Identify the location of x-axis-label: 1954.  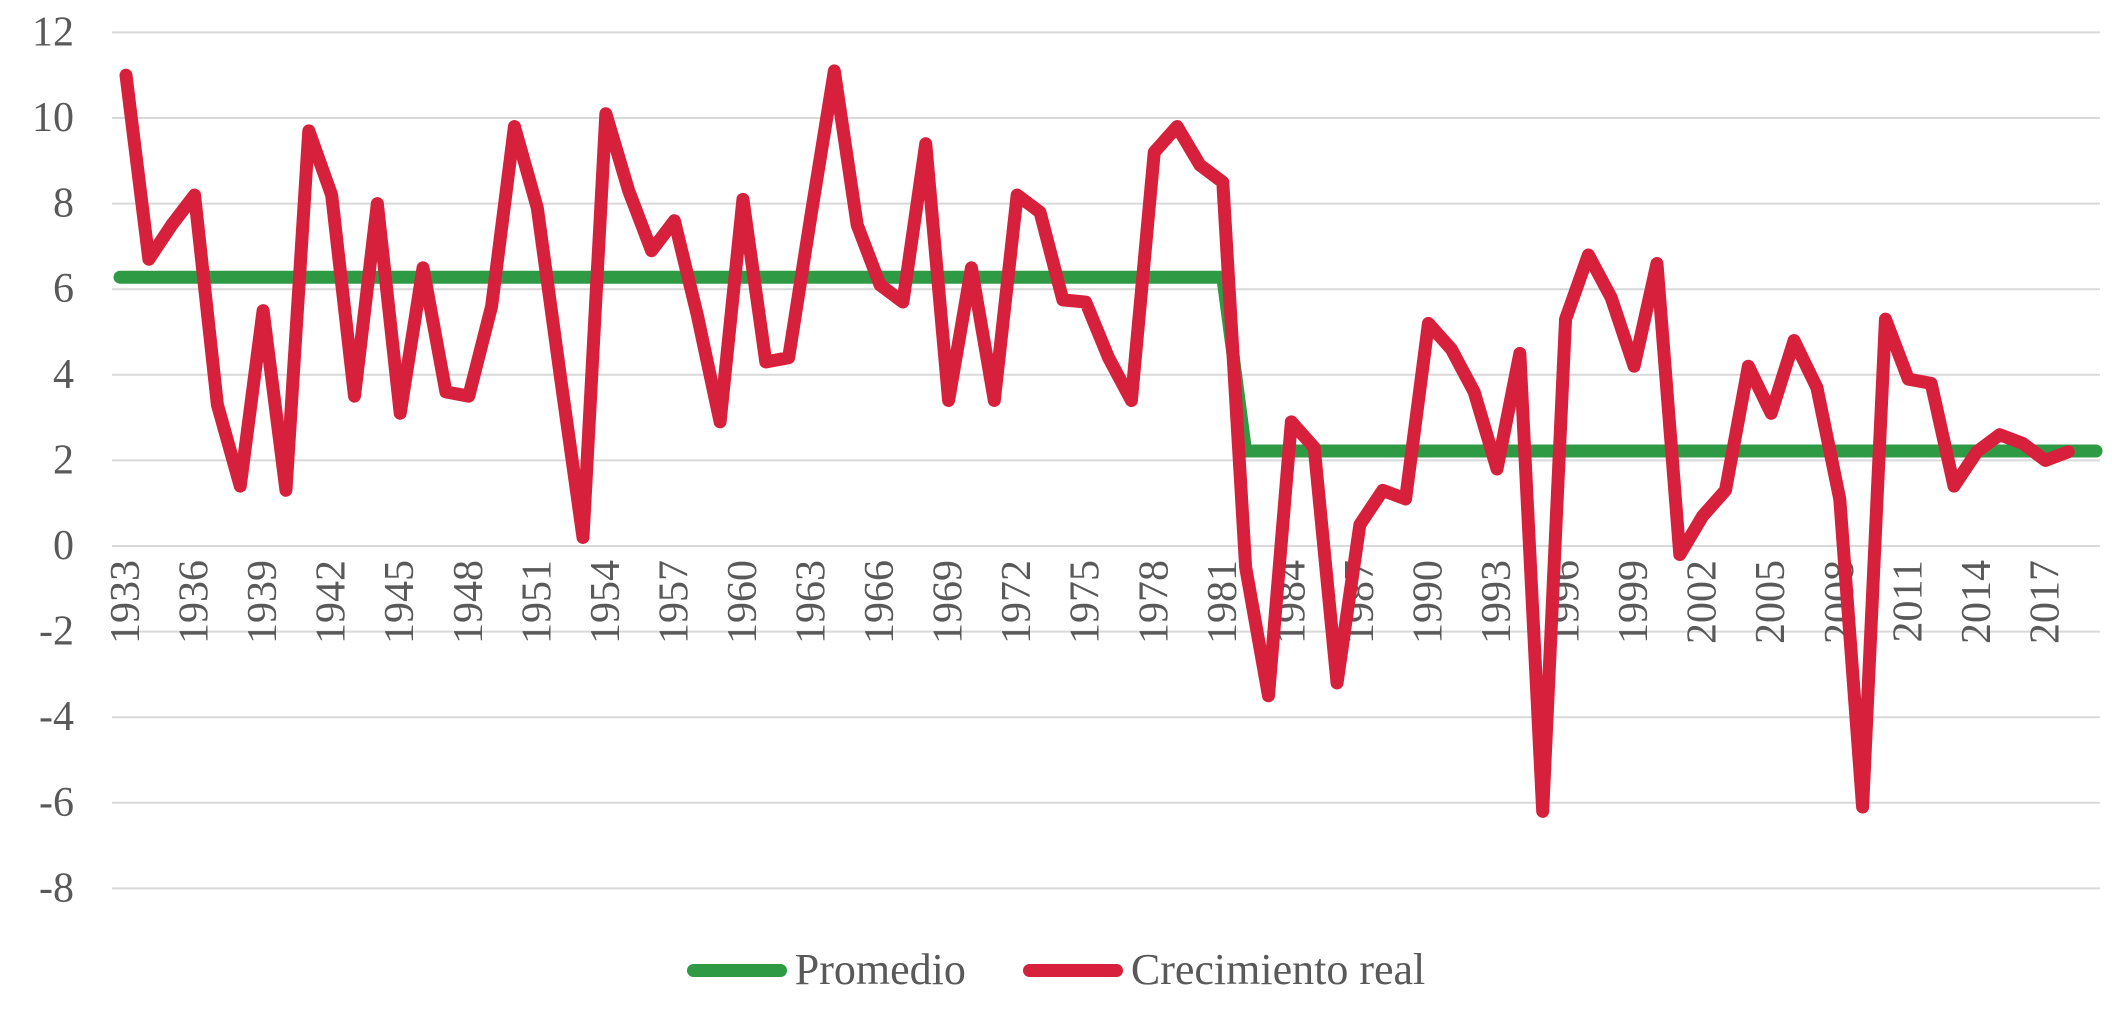
(606, 602).